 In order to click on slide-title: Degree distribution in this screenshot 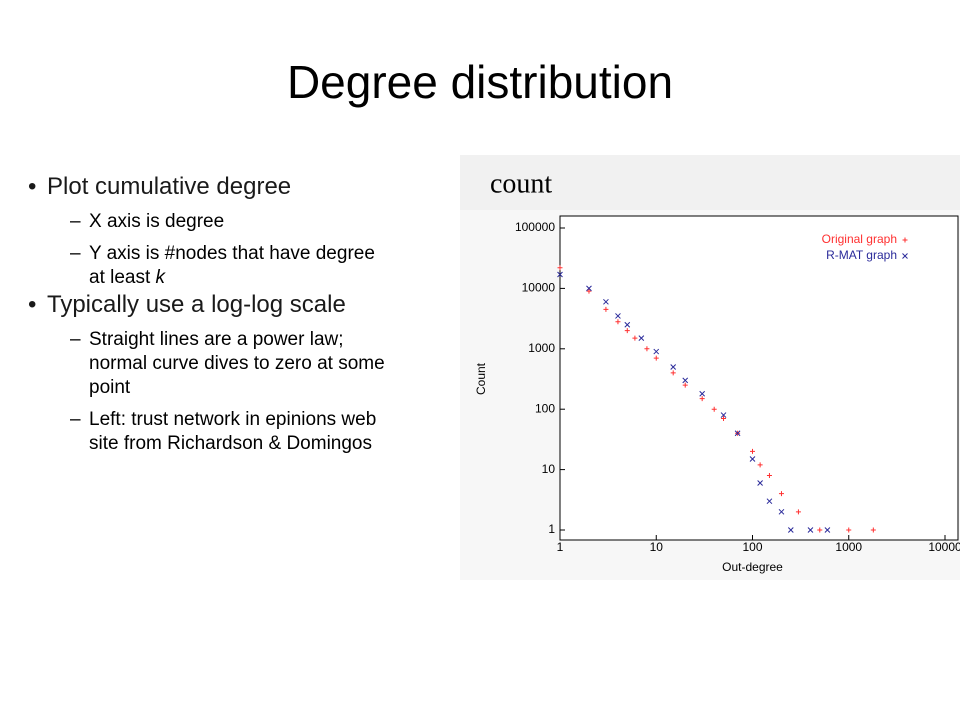, I will do `click(480, 82)`.